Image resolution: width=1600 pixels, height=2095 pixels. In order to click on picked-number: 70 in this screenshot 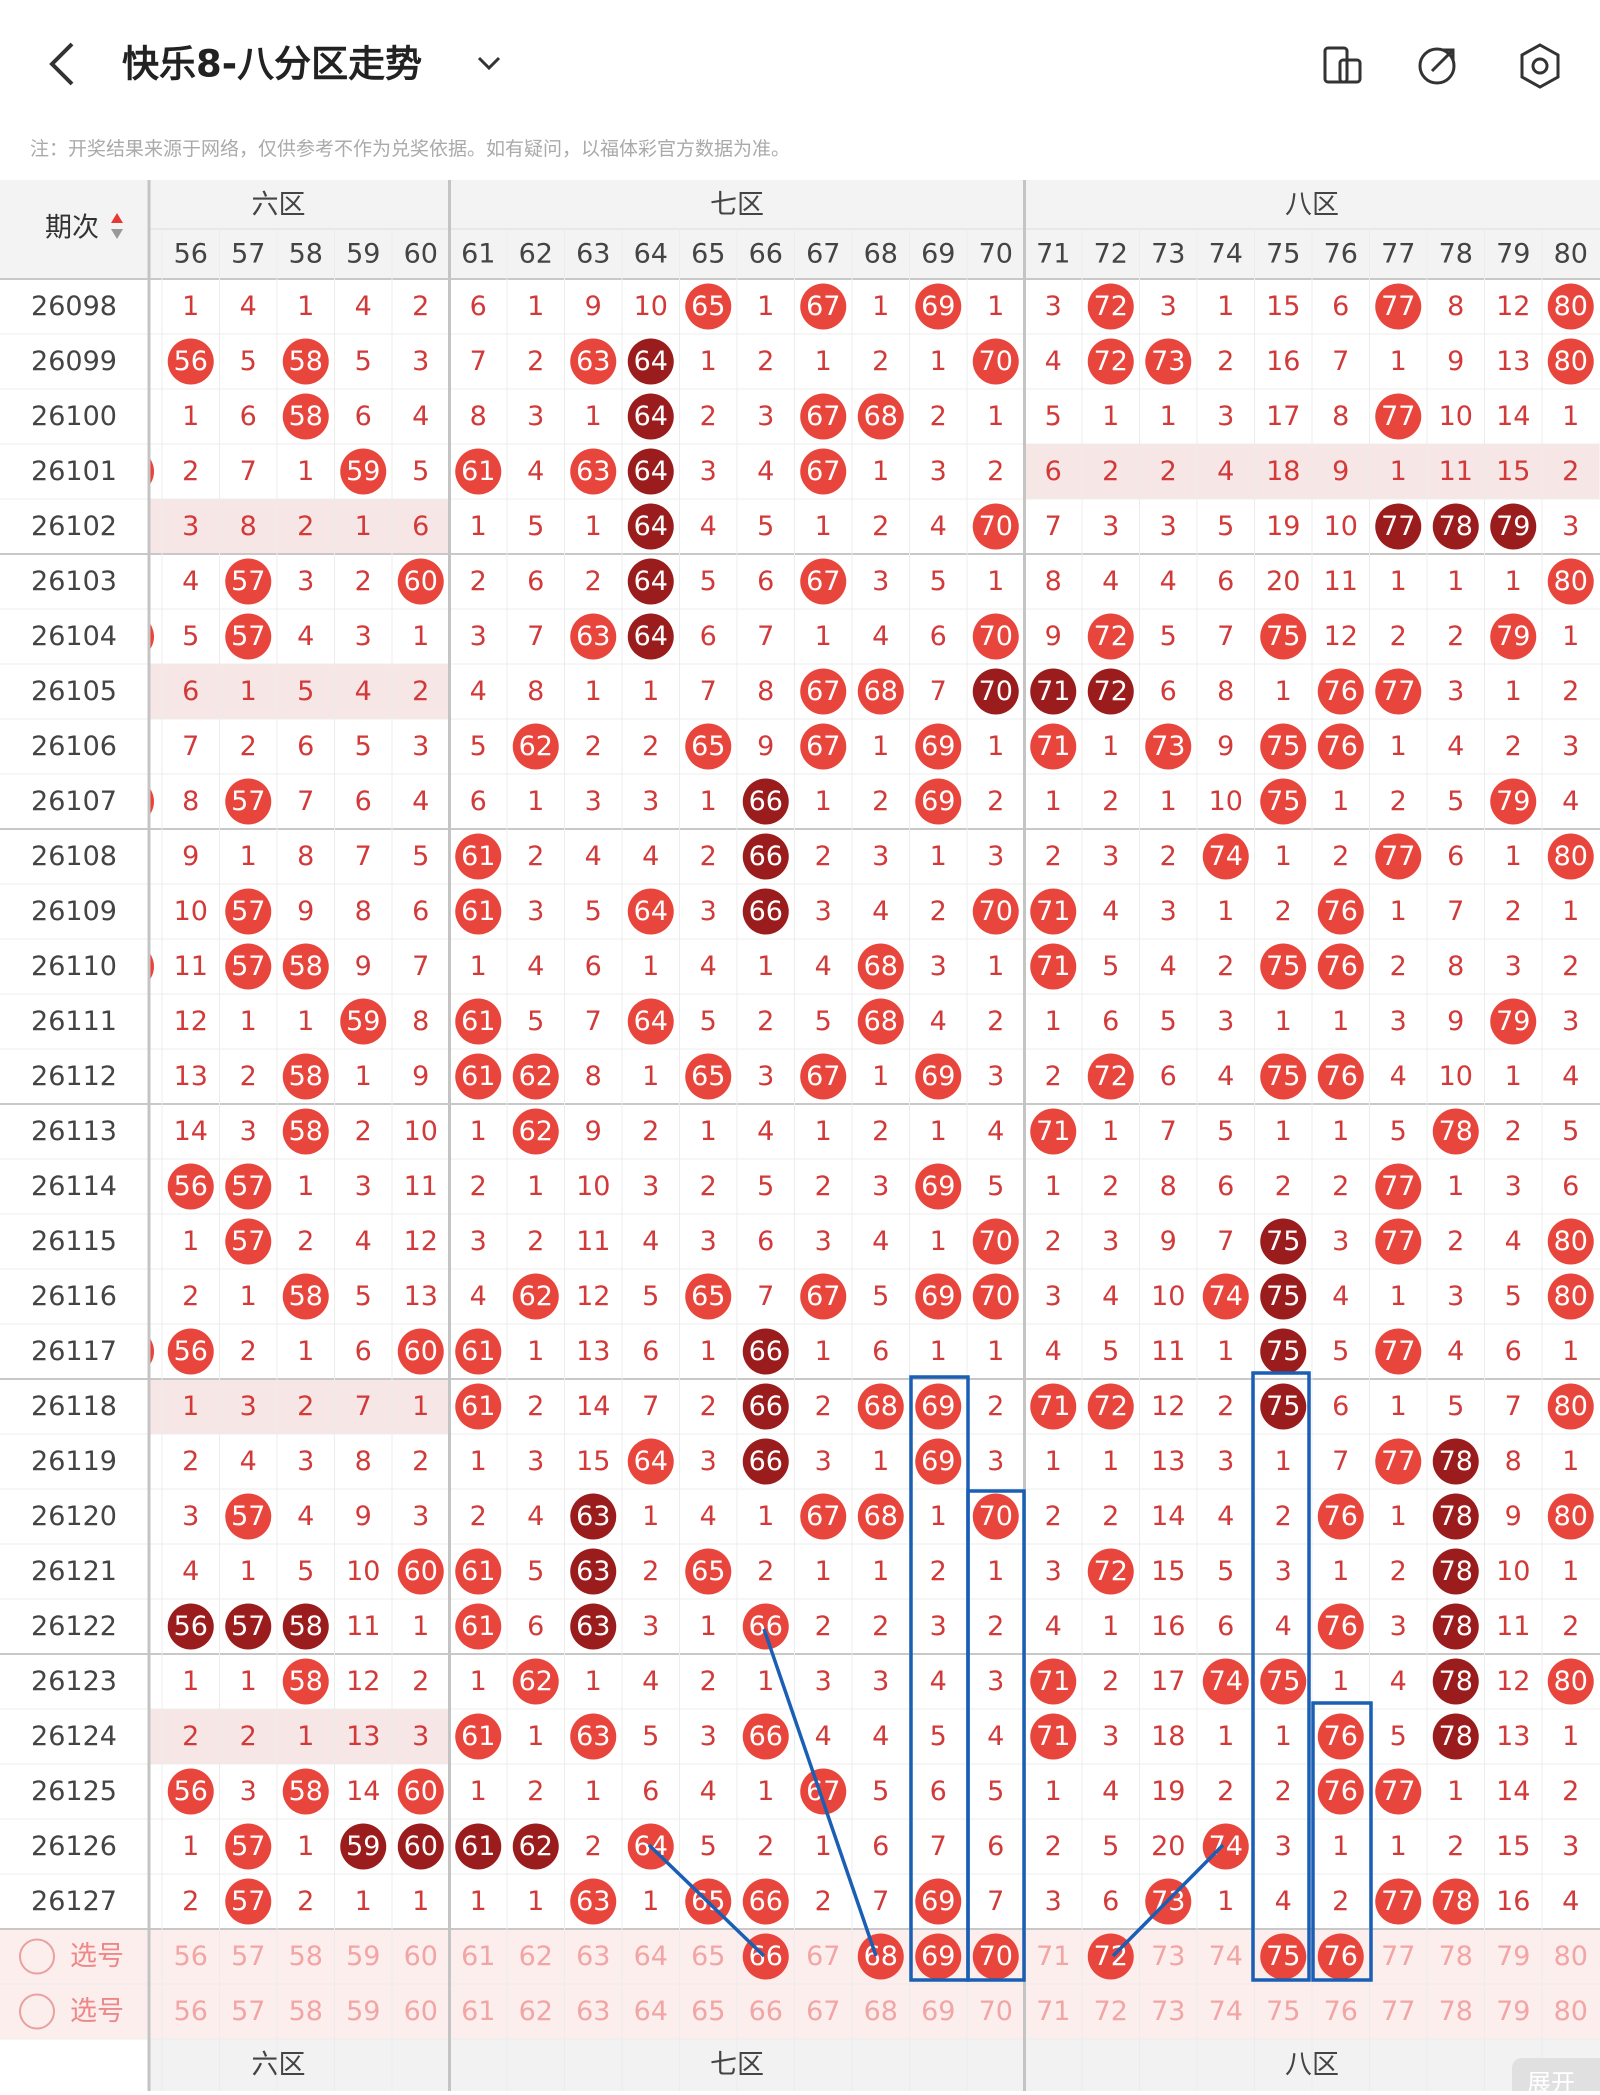, I will do `click(996, 1956)`.